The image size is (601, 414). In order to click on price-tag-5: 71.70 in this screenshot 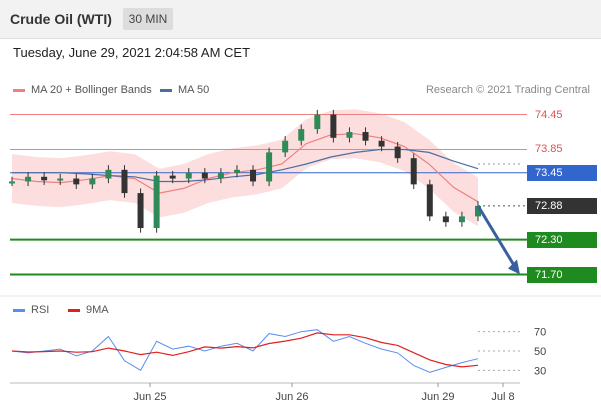, I will do `click(562, 274)`.